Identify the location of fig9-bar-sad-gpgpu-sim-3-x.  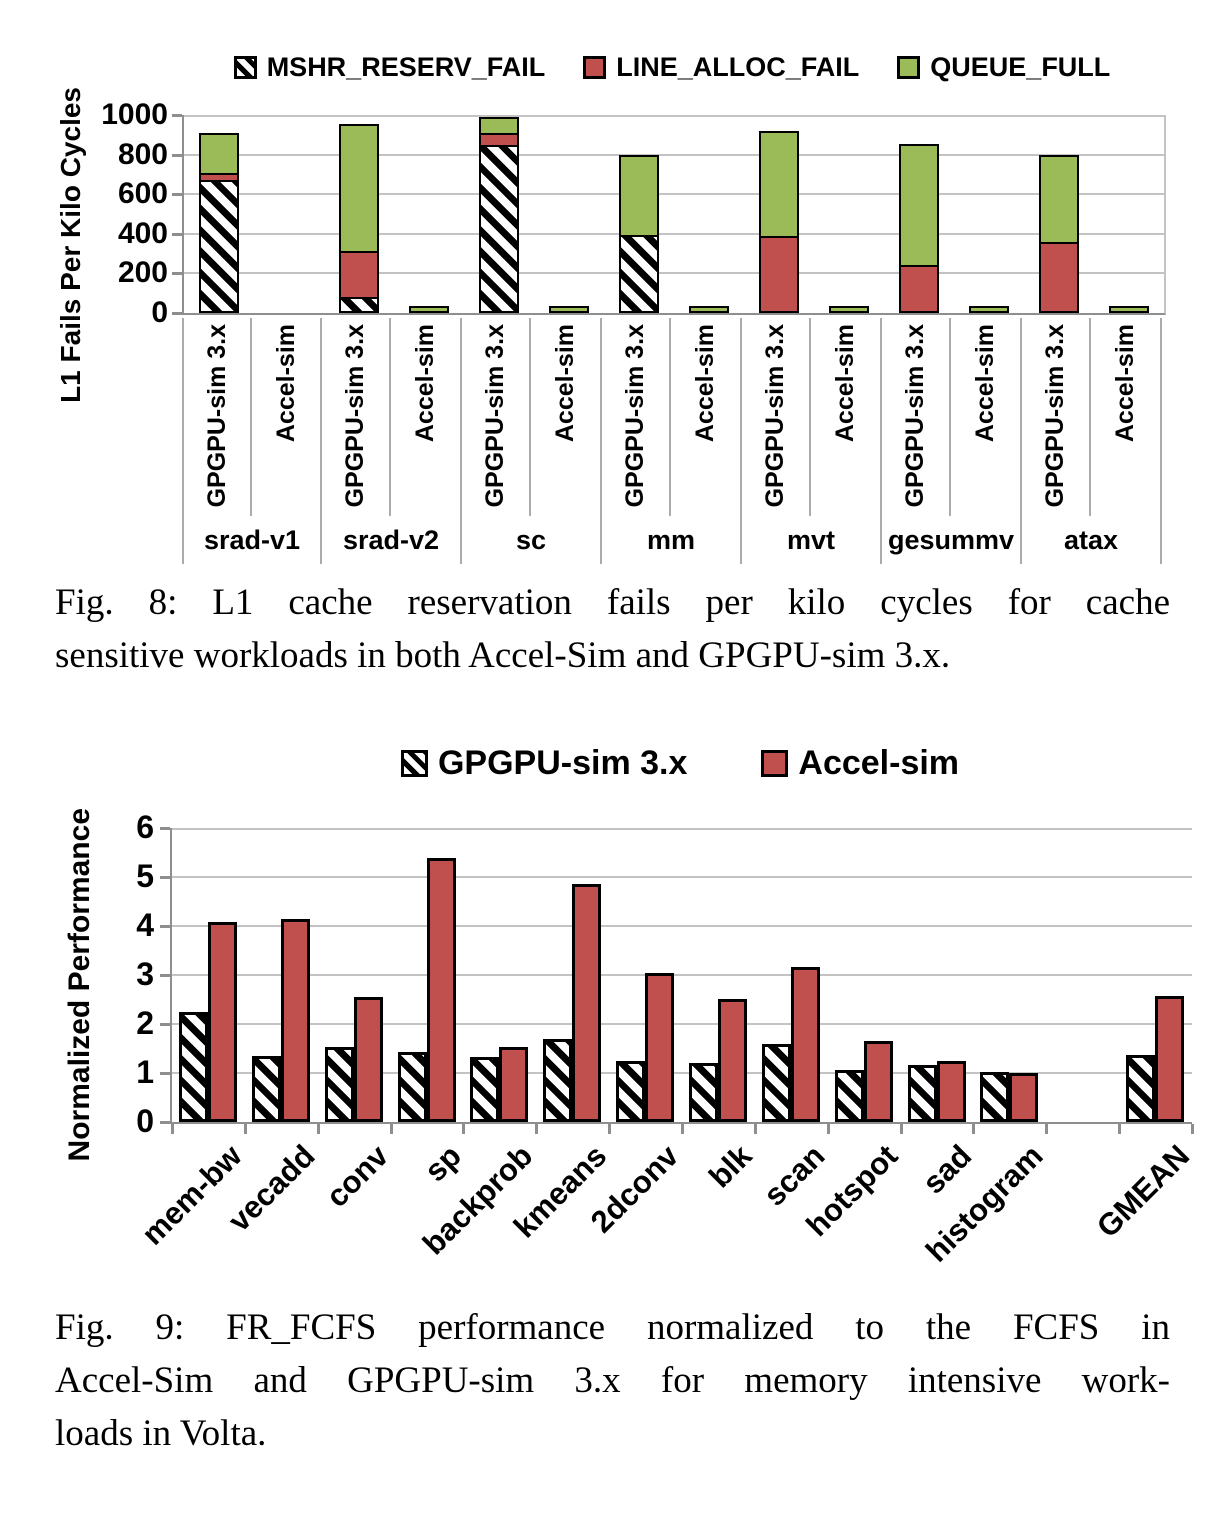
(922, 1093).